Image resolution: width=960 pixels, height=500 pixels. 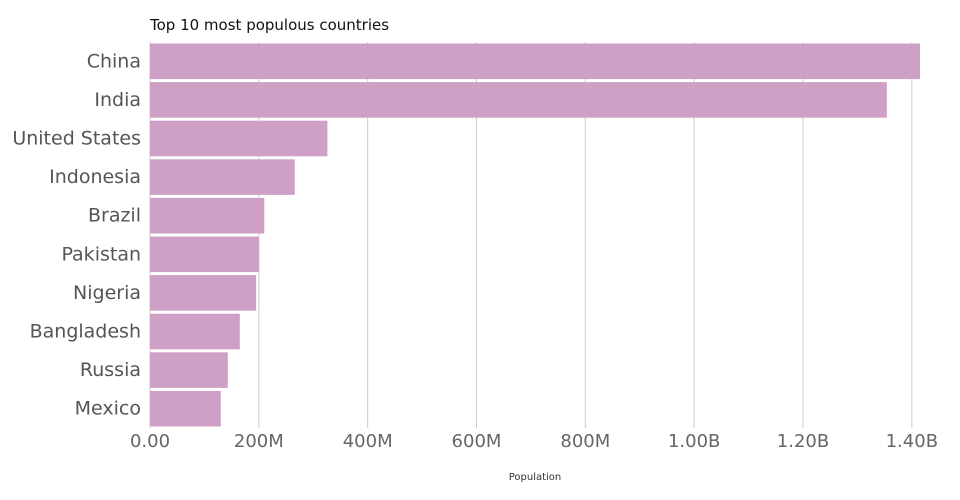 What do you see at coordinates (108, 409) in the screenshot?
I see `category-label: Mexico` at bounding box center [108, 409].